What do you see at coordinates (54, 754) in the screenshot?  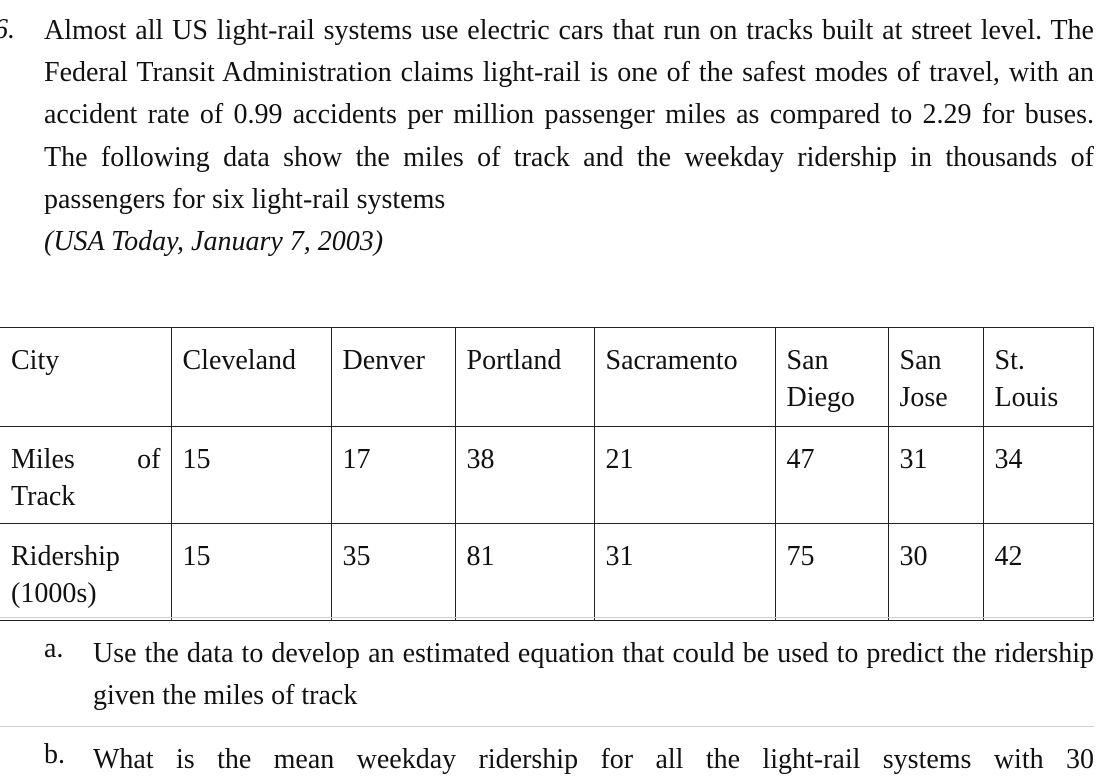 I see `question-label: b.` at bounding box center [54, 754].